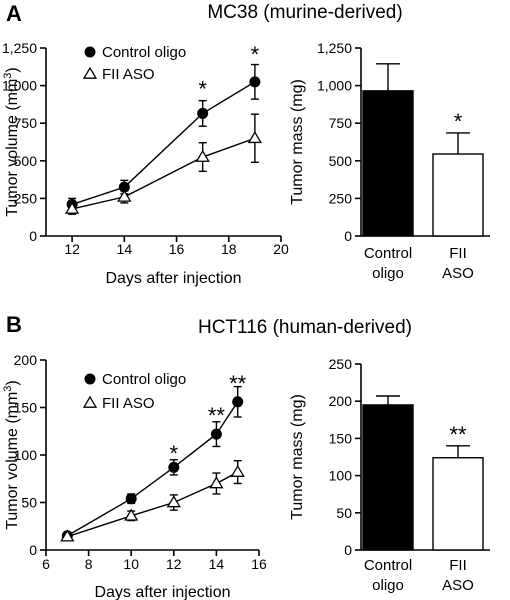 Image resolution: width=510 pixels, height=600 pixels. What do you see at coordinates (458, 273) in the screenshot?
I see `panel-a-bar-category-label: ASO` at bounding box center [458, 273].